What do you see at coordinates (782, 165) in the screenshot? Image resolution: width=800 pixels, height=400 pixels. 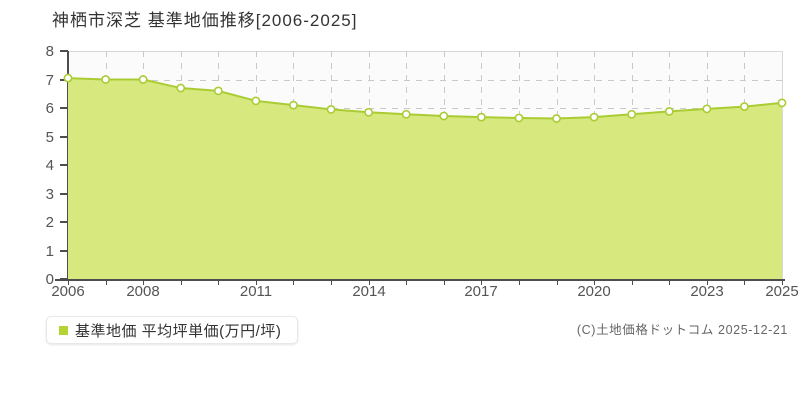 I see `plot-border-right` at bounding box center [782, 165].